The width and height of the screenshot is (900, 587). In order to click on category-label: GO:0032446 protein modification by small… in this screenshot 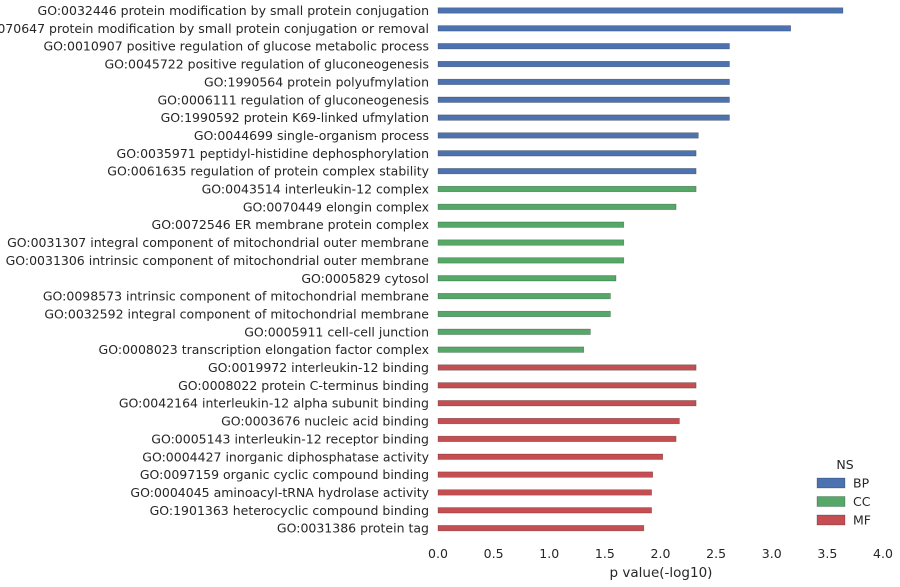, I will do `click(233, 10)`.